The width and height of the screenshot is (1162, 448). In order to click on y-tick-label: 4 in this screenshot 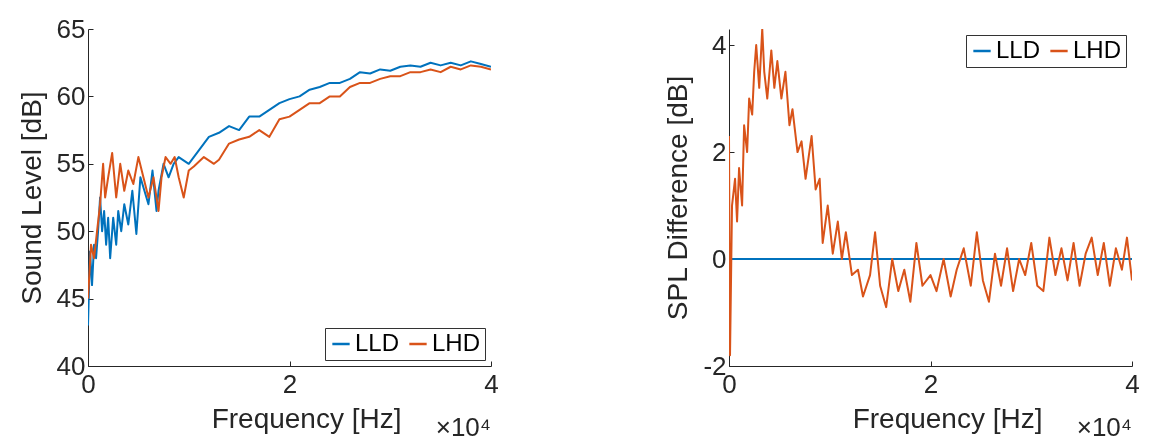, I will do `click(719, 44)`.